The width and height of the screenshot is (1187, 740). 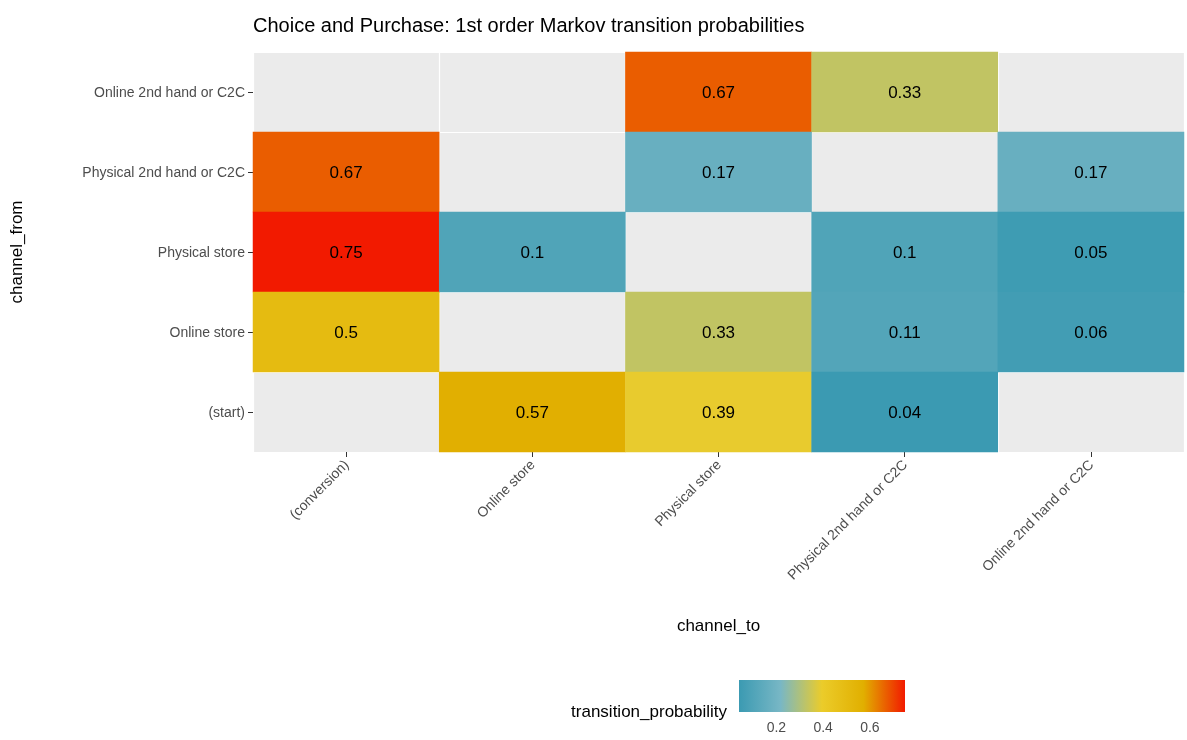 What do you see at coordinates (226, 412) in the screenshot?
I see `y-tick-label: (start)` at bounding box center [226, 412].